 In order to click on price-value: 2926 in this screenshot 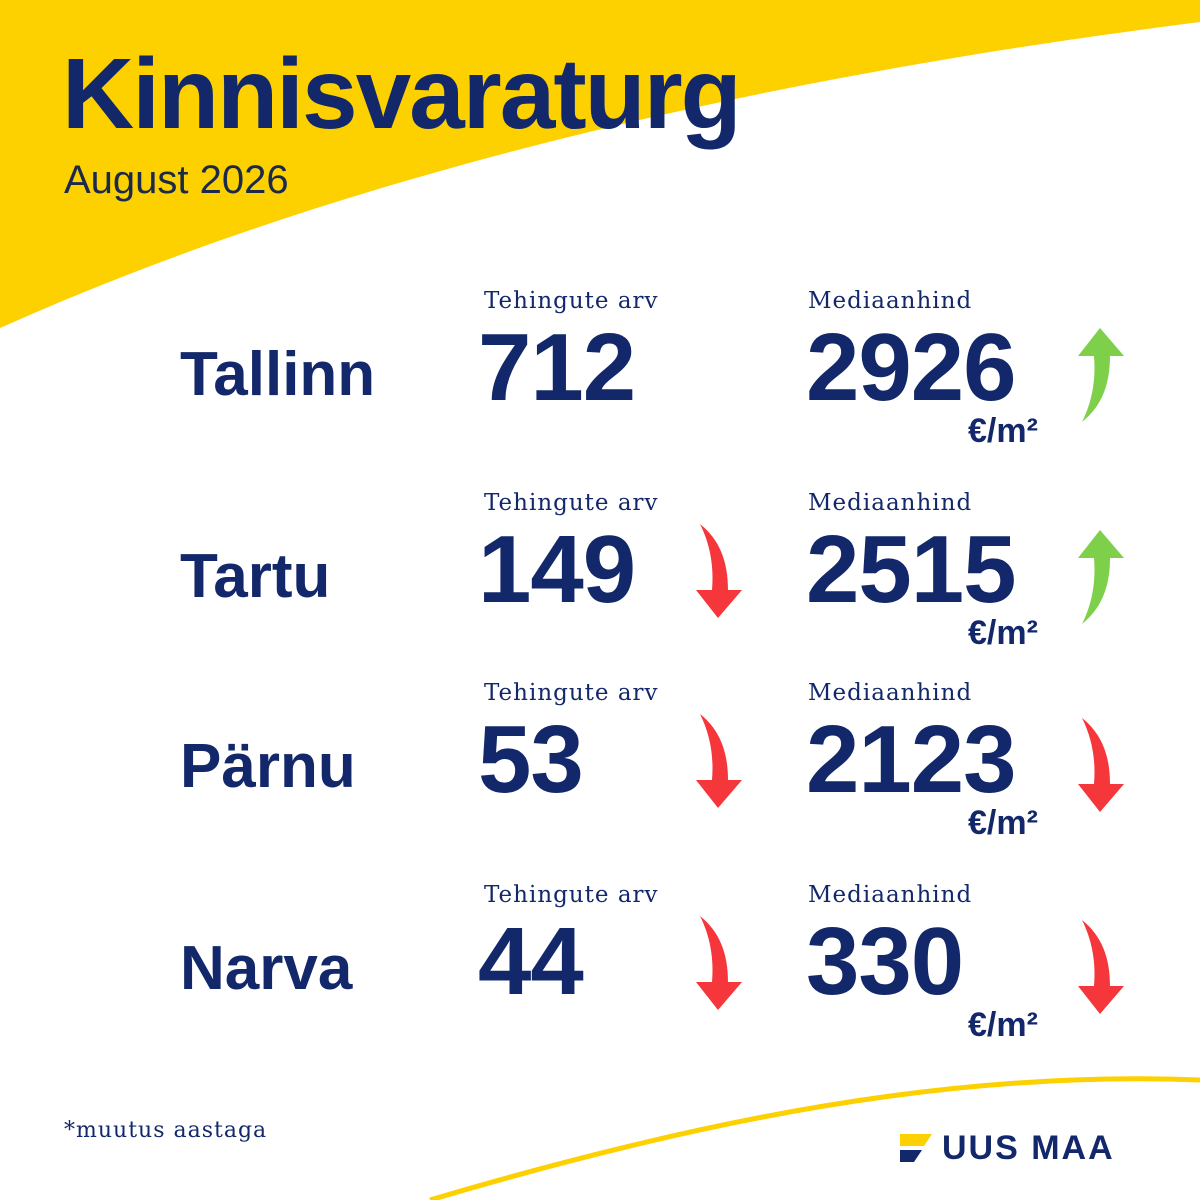, I will do `click(911, 367)`.